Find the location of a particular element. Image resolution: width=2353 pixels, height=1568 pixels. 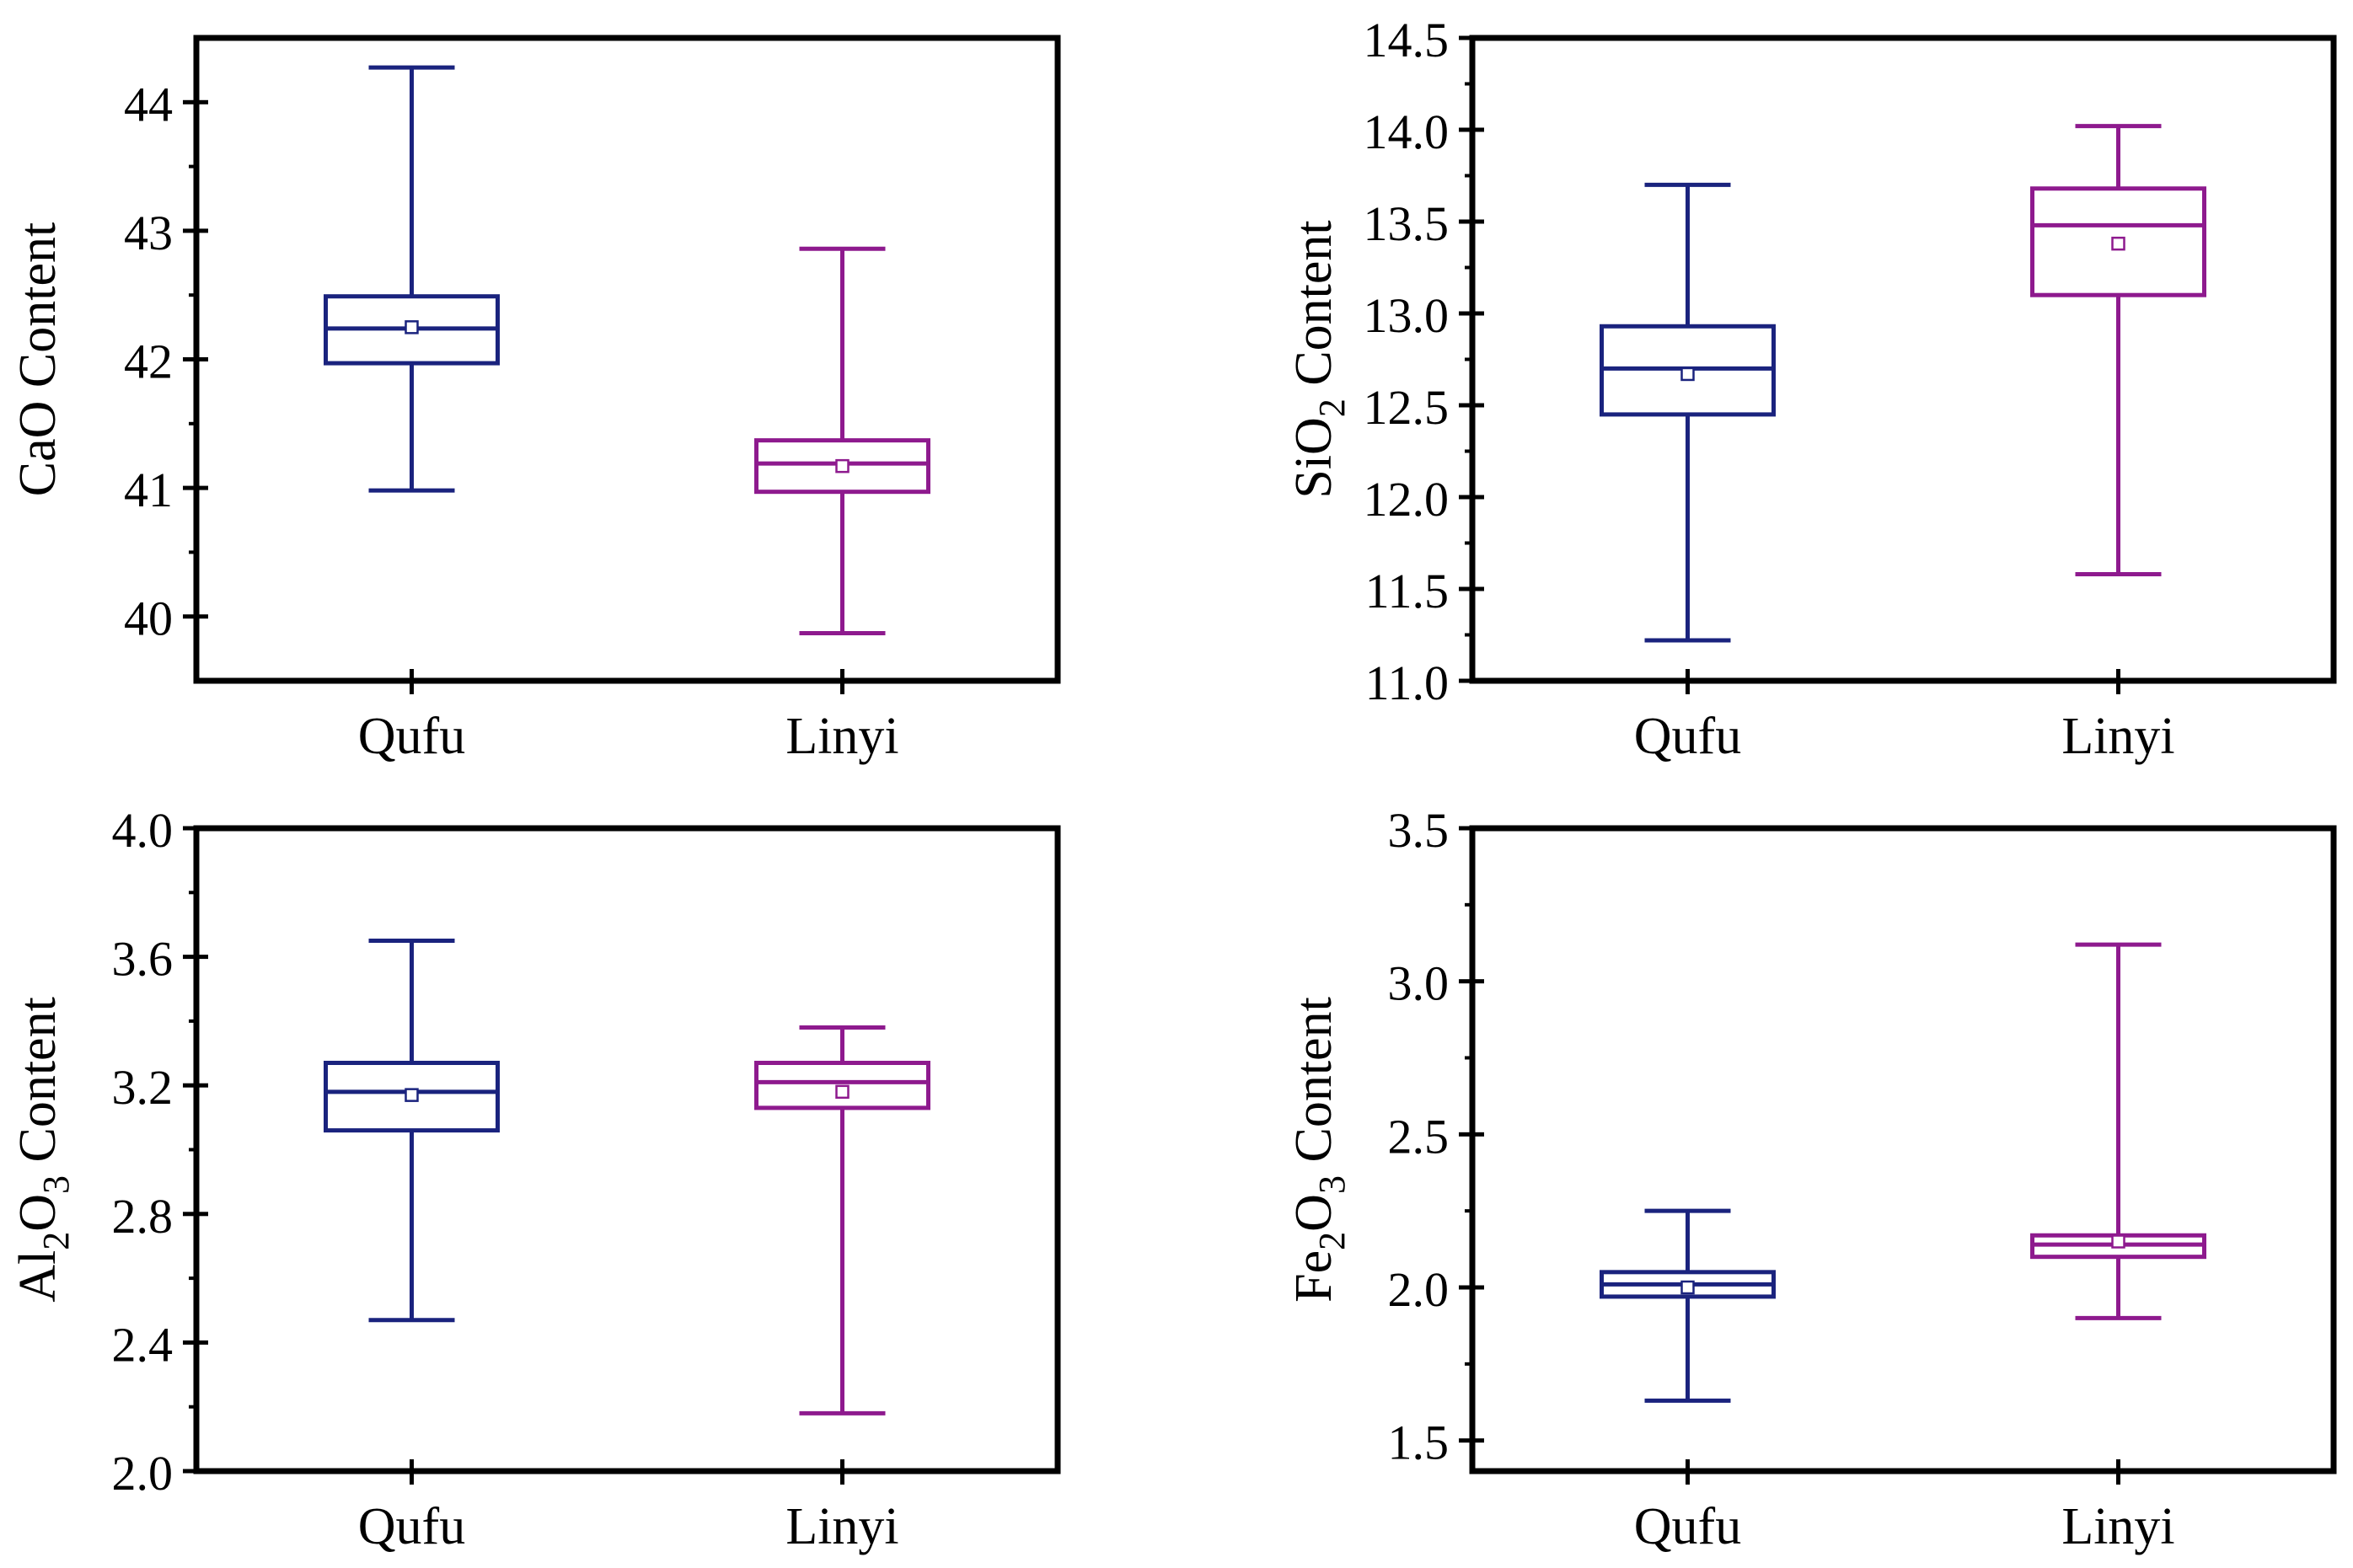

y-tick-label: 2.5 is located at coordinates (1419, 1136).